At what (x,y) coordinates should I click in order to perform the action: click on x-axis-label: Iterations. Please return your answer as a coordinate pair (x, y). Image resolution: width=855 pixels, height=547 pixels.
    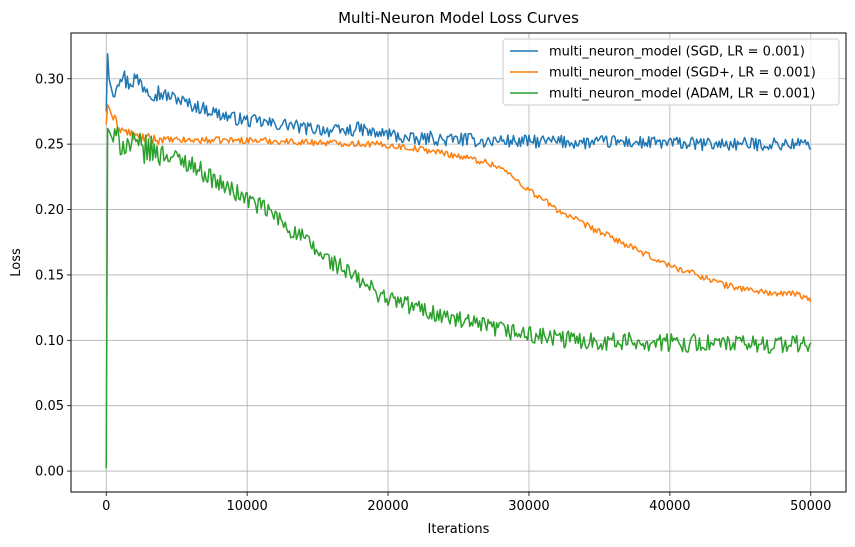
    Looking at the image, I should click on (459, 529).